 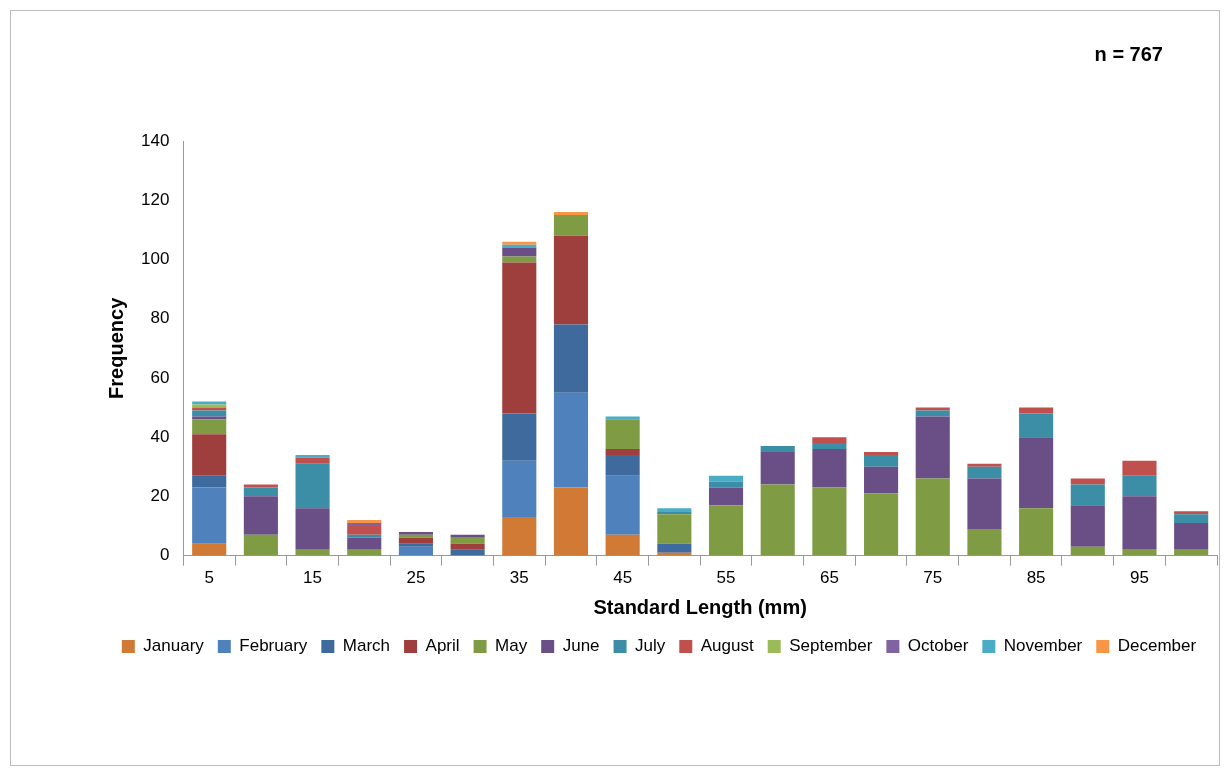 I want to click on text: n = 767, so click(x=1128, y=53).